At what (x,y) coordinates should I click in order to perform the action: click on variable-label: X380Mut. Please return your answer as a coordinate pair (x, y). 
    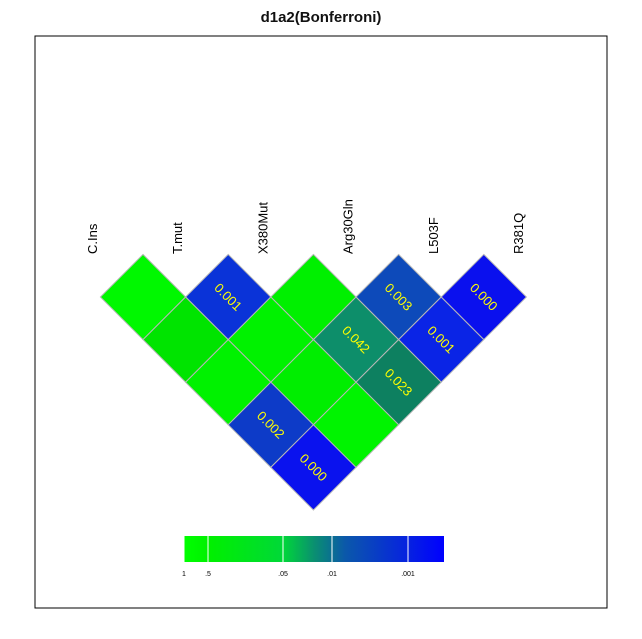
    Looking at the image, I should click on (262, 228).